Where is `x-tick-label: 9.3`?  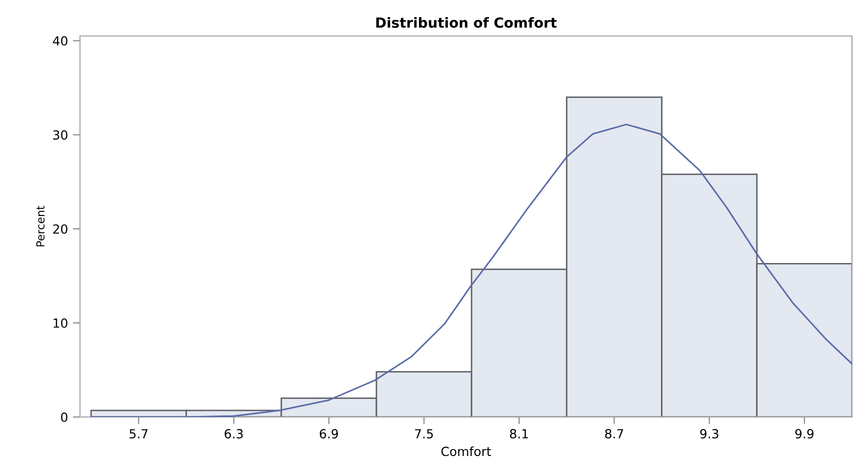
x-tick-label: 9.3 is located at coordinates (709, 433).